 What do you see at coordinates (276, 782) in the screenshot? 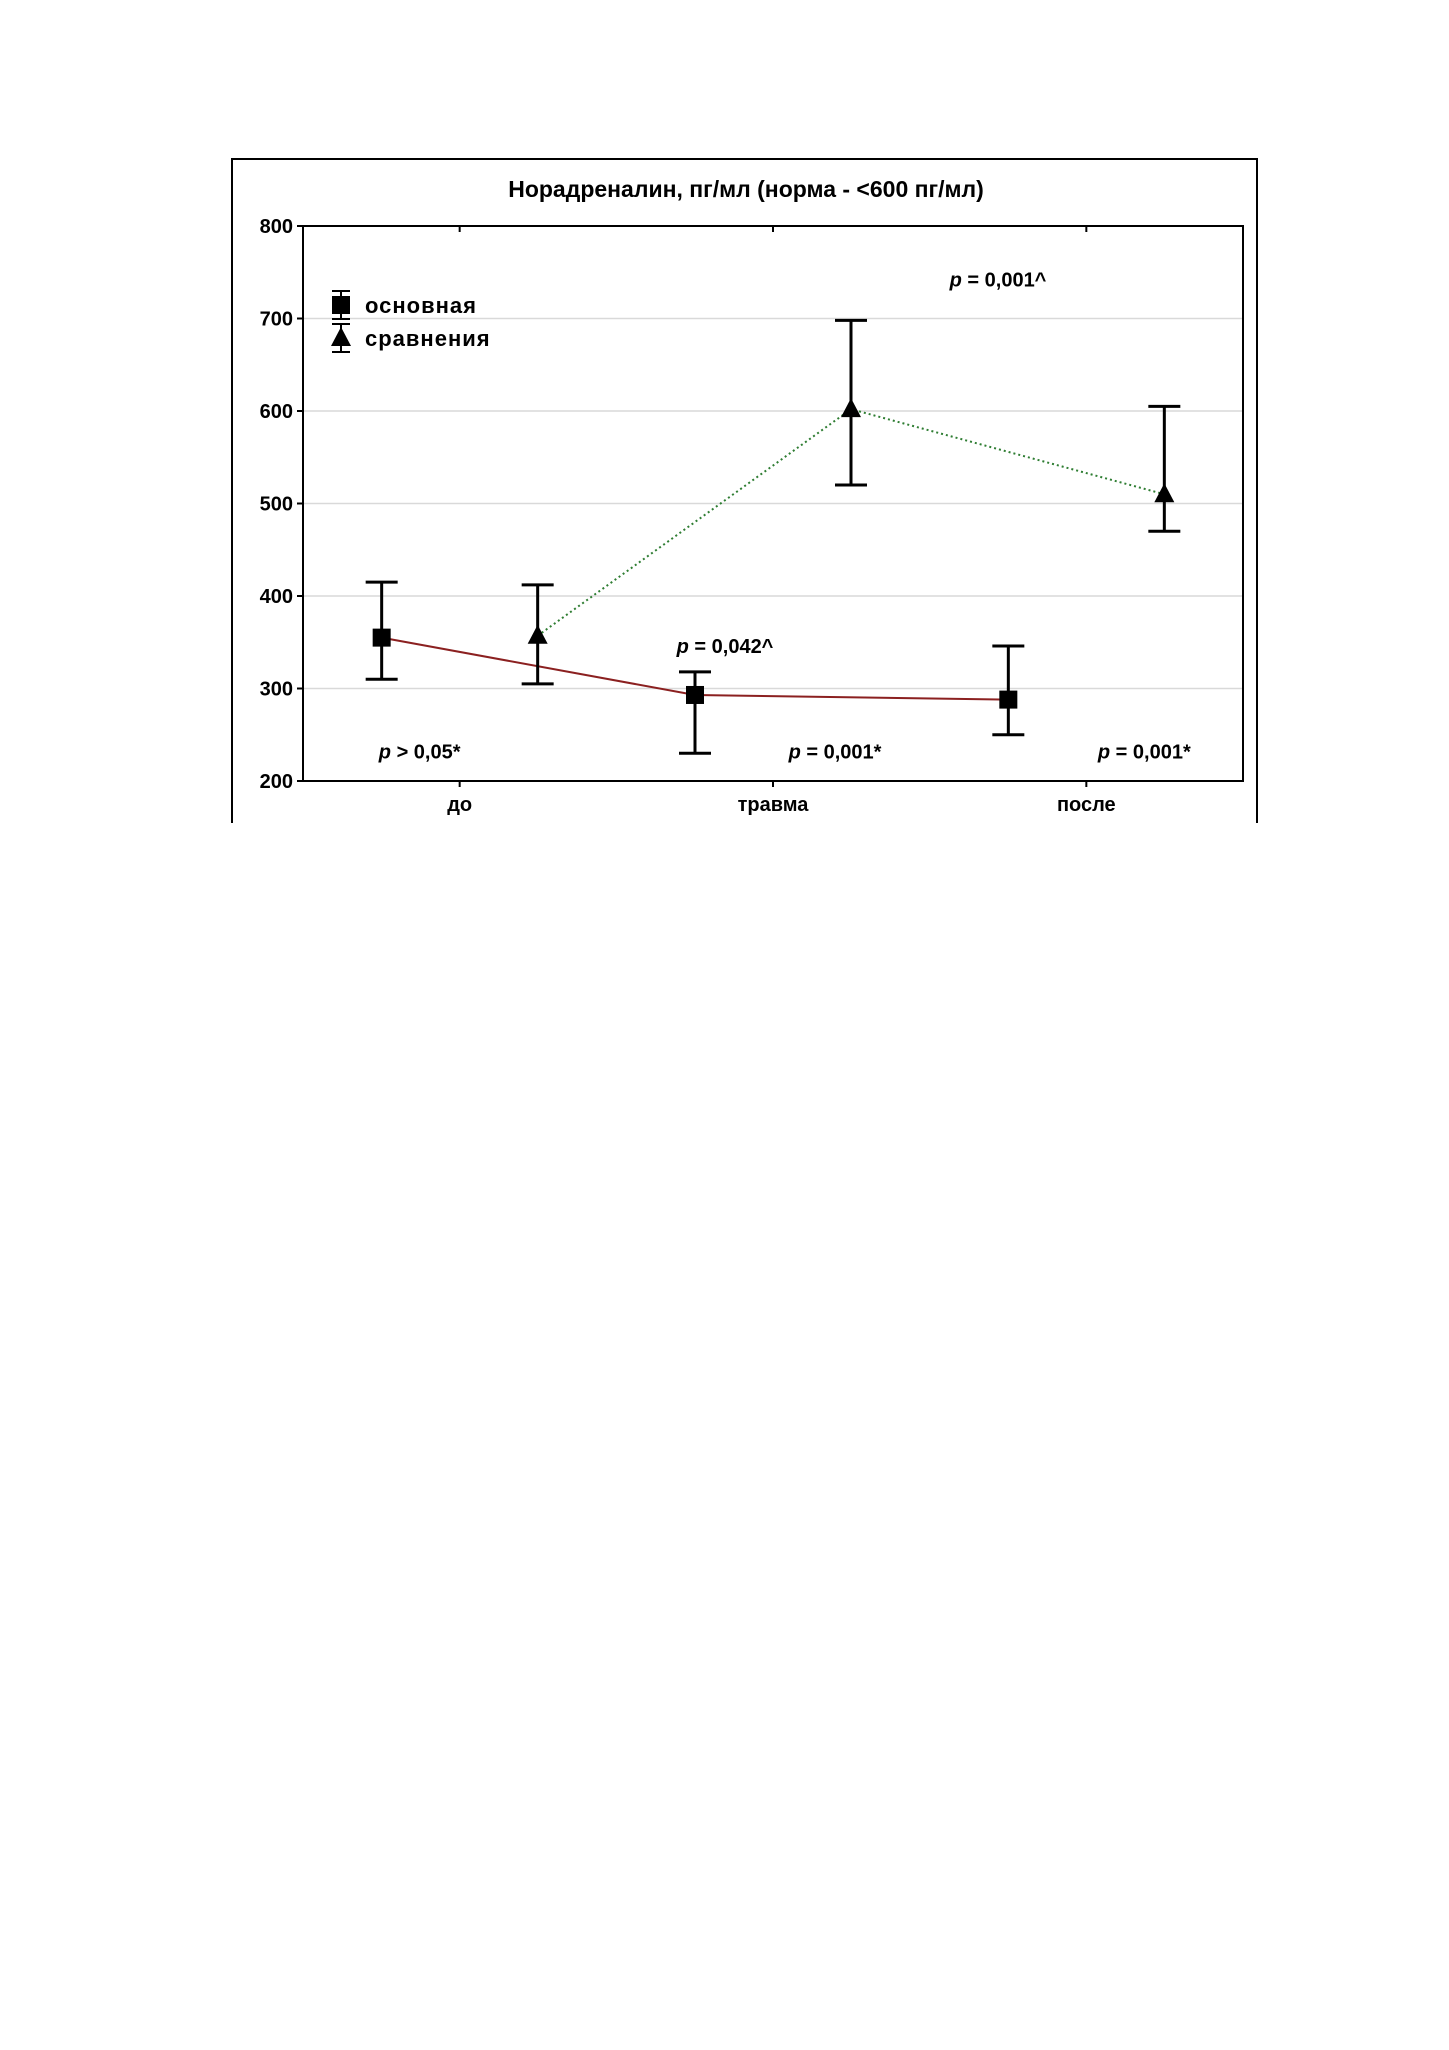
I see `y-tick-label: 200` at bounding box center [276, 782].